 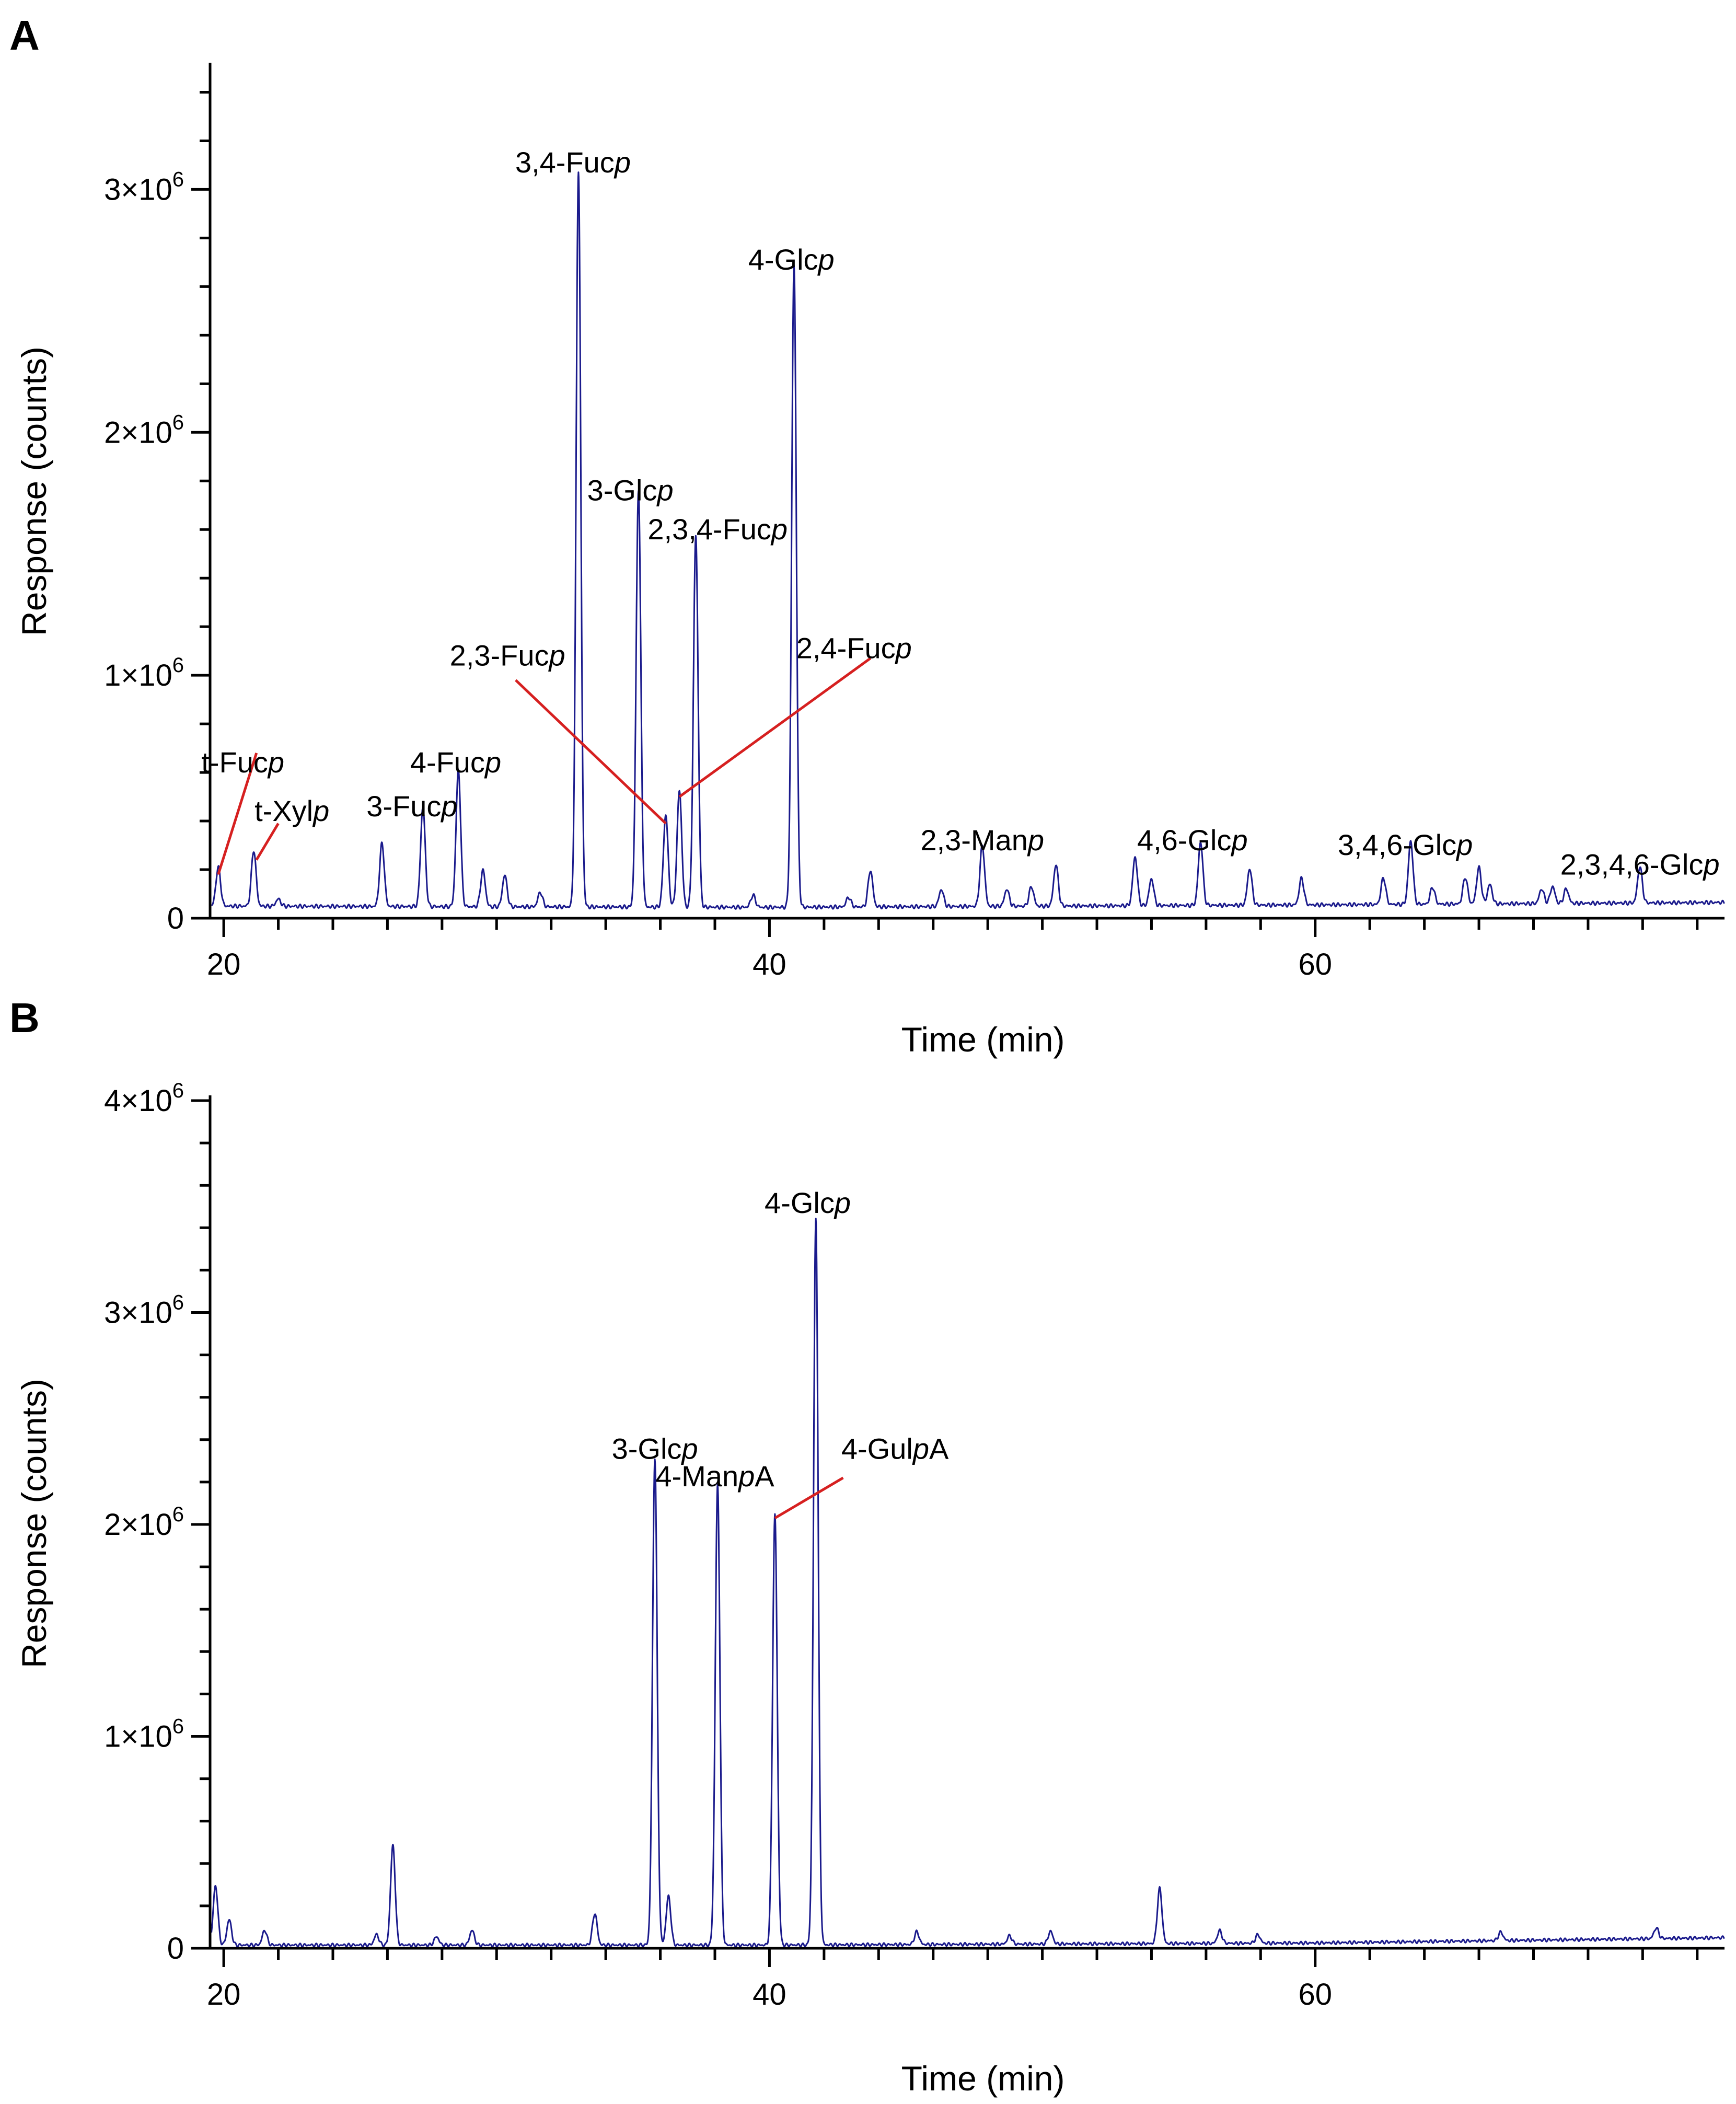 I want to click on peak-label: t-Fucp, so click(x=243, y=762).